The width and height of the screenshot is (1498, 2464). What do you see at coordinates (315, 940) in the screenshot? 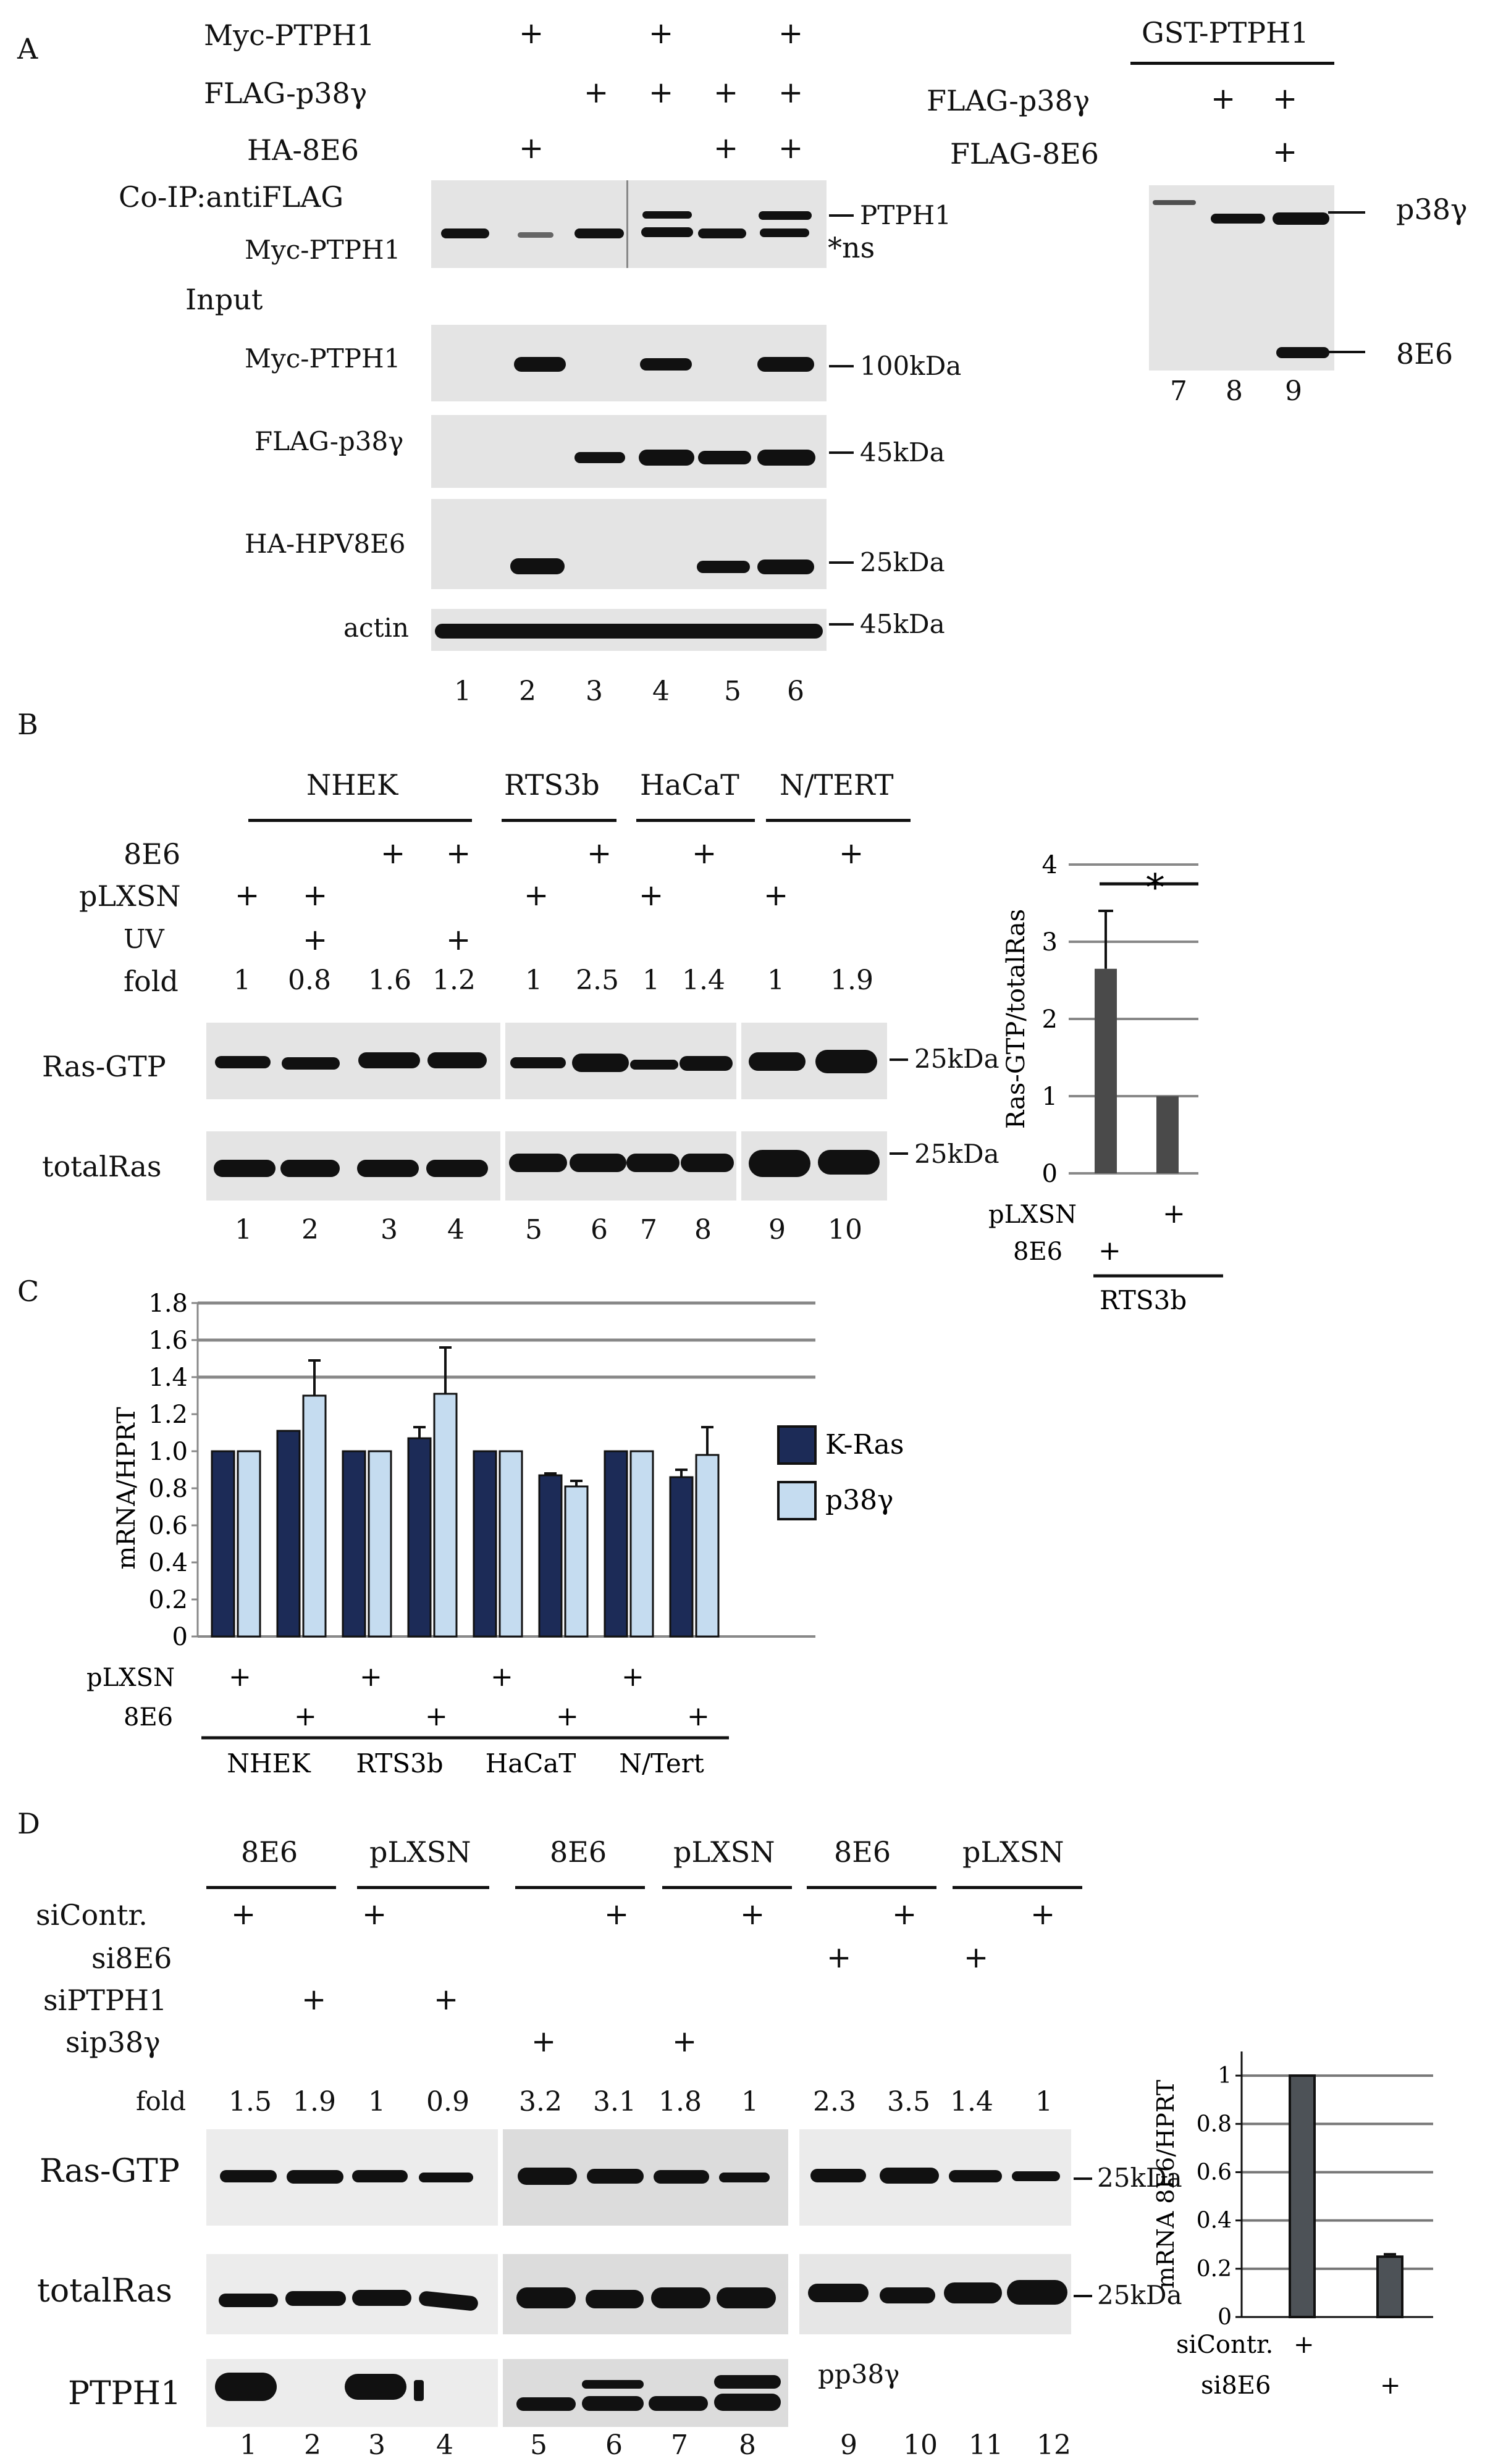
I see `plus-b-uv-l2: +` at bounding box center [315, 940].